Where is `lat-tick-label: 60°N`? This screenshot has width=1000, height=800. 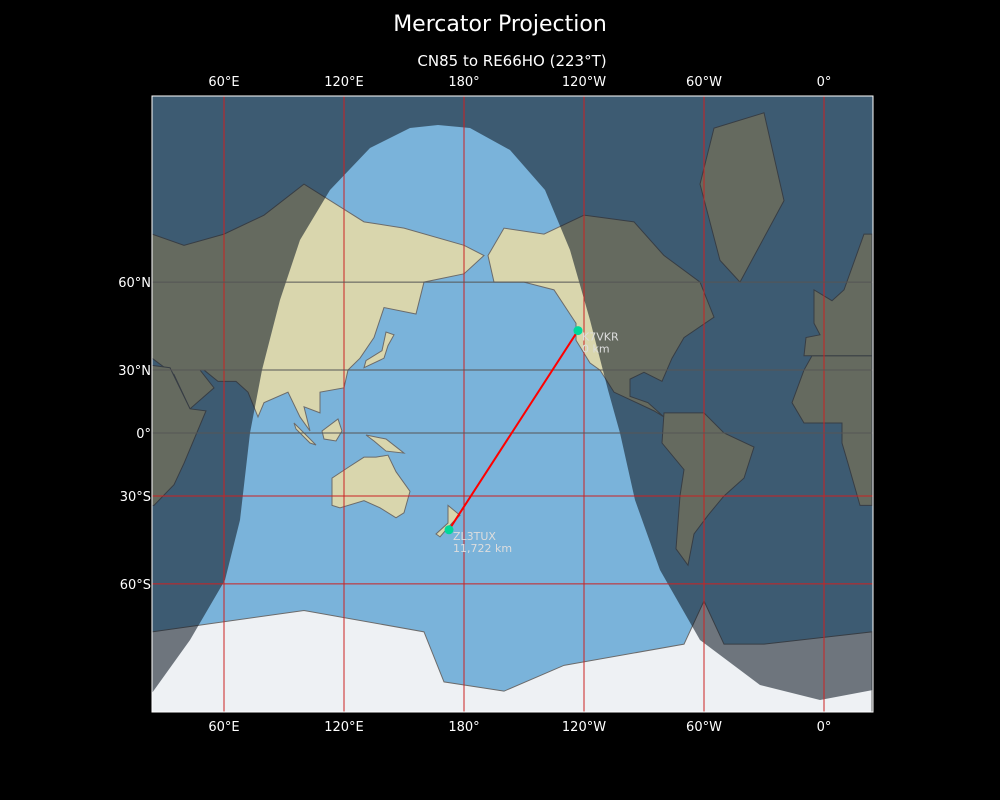
lat-tick-label: 60°N is located at coordinates (134, 283).